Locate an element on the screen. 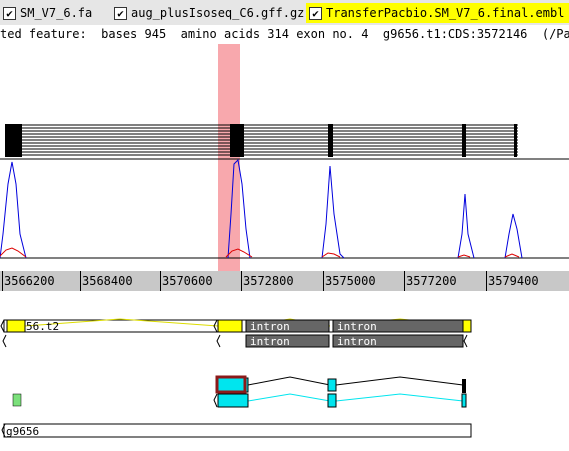 This screenshot has width=569, height=451. ruler-label: 3566200 is located at coordinates (29, 281).